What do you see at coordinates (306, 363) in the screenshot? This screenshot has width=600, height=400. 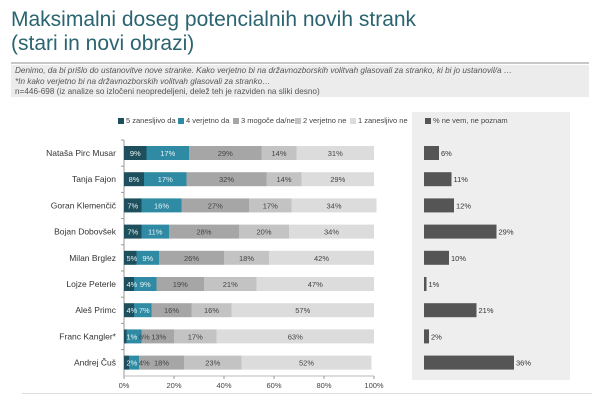 I see `bar-value-label: 52%` at bounding box center [306, 363].